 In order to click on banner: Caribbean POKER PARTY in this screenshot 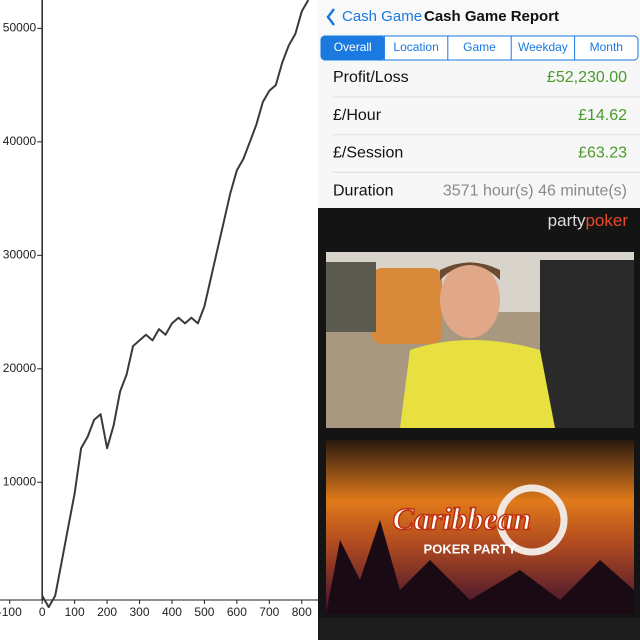, I will do `click(480, 527)`.